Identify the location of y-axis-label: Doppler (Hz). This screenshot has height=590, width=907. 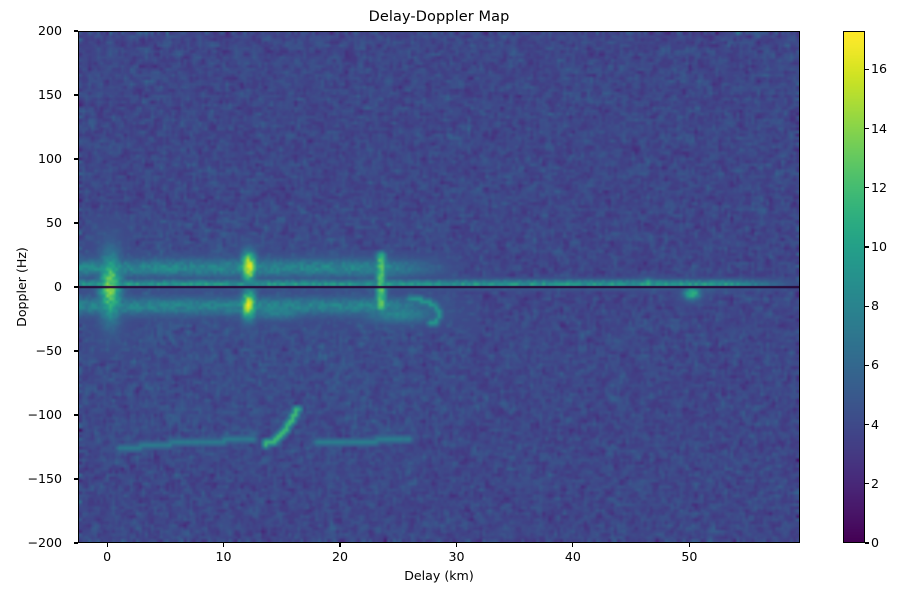
(21, 287).